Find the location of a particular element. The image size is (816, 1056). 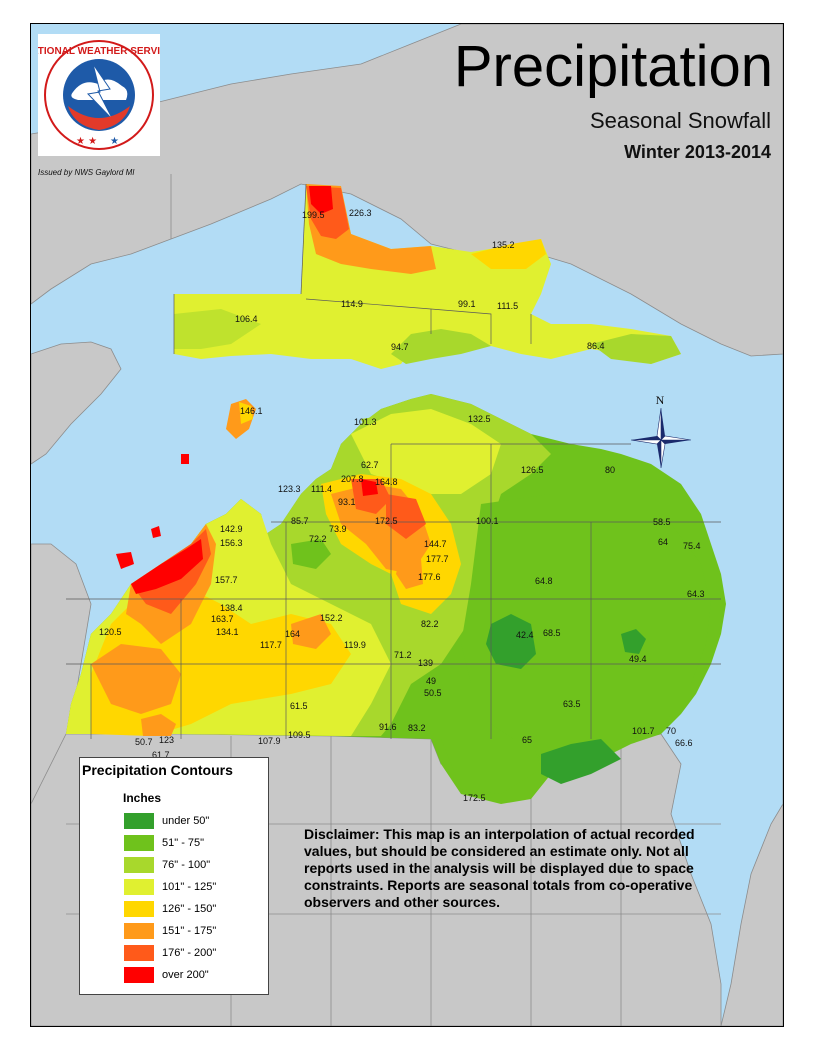

snowfall-value-label: 152.2 is located at coordinates (331, 618).